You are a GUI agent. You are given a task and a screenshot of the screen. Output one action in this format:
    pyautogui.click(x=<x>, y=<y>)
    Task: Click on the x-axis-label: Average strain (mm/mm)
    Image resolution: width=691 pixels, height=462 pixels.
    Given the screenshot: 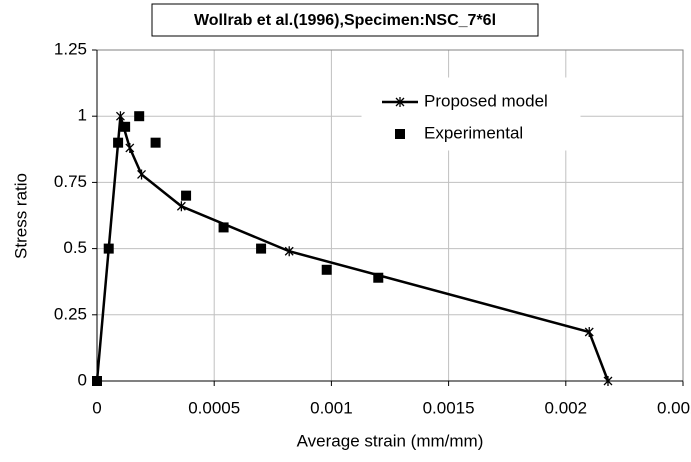 What is the action you would take?
    pyautogui.click(x=390, y=440)
    